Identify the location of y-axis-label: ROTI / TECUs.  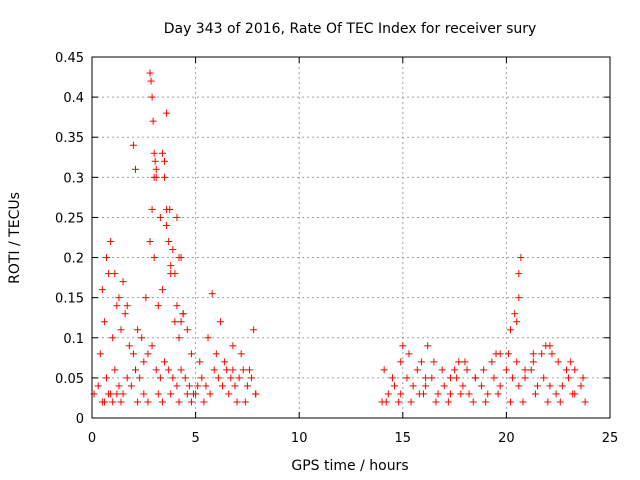
(15, 238).